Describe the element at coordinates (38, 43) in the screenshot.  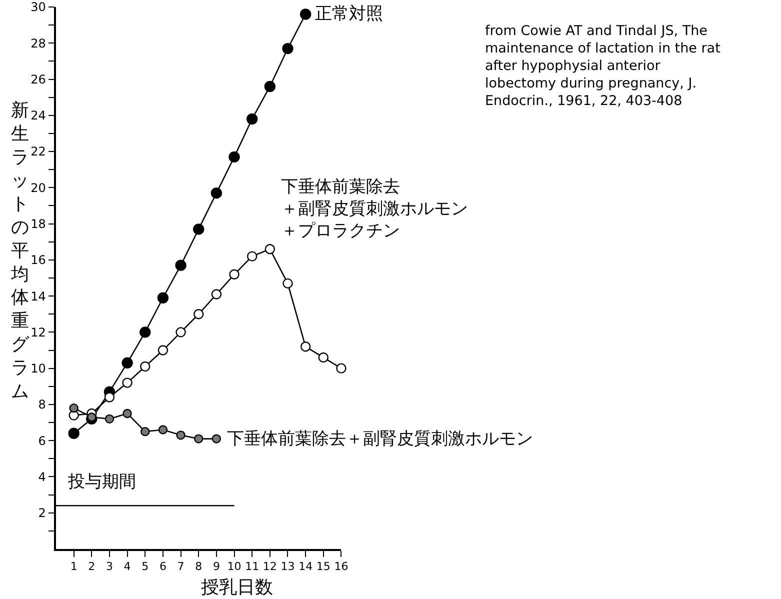
I see `y-tick-label: 28` at that location.